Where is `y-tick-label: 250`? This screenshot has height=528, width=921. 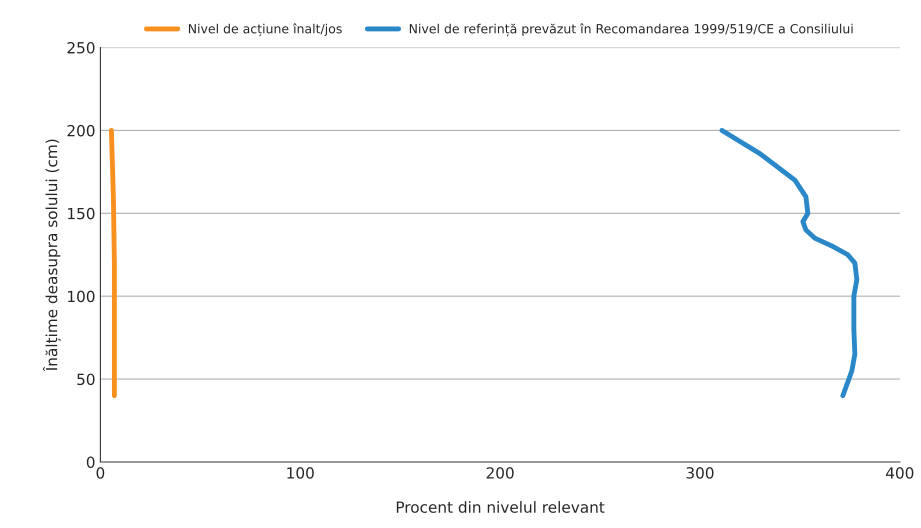
y-tick-label: 250 is located at coordinates (81, 48).